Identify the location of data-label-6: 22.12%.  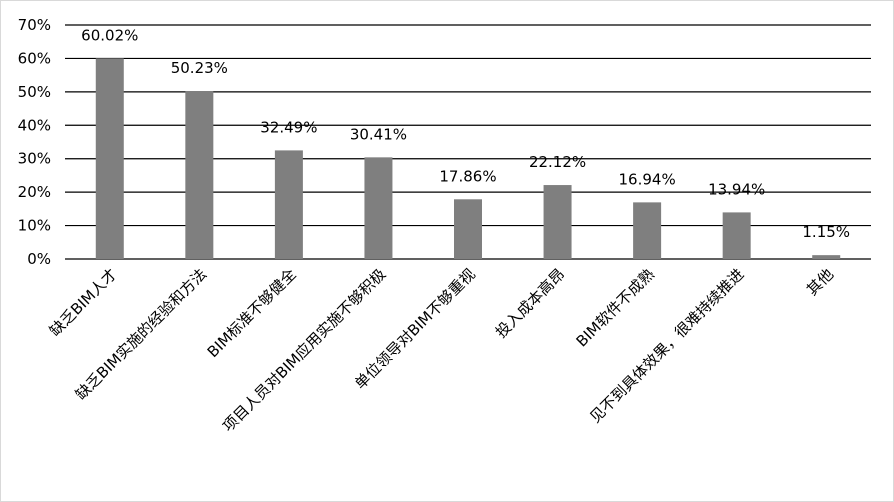
(557, 162).